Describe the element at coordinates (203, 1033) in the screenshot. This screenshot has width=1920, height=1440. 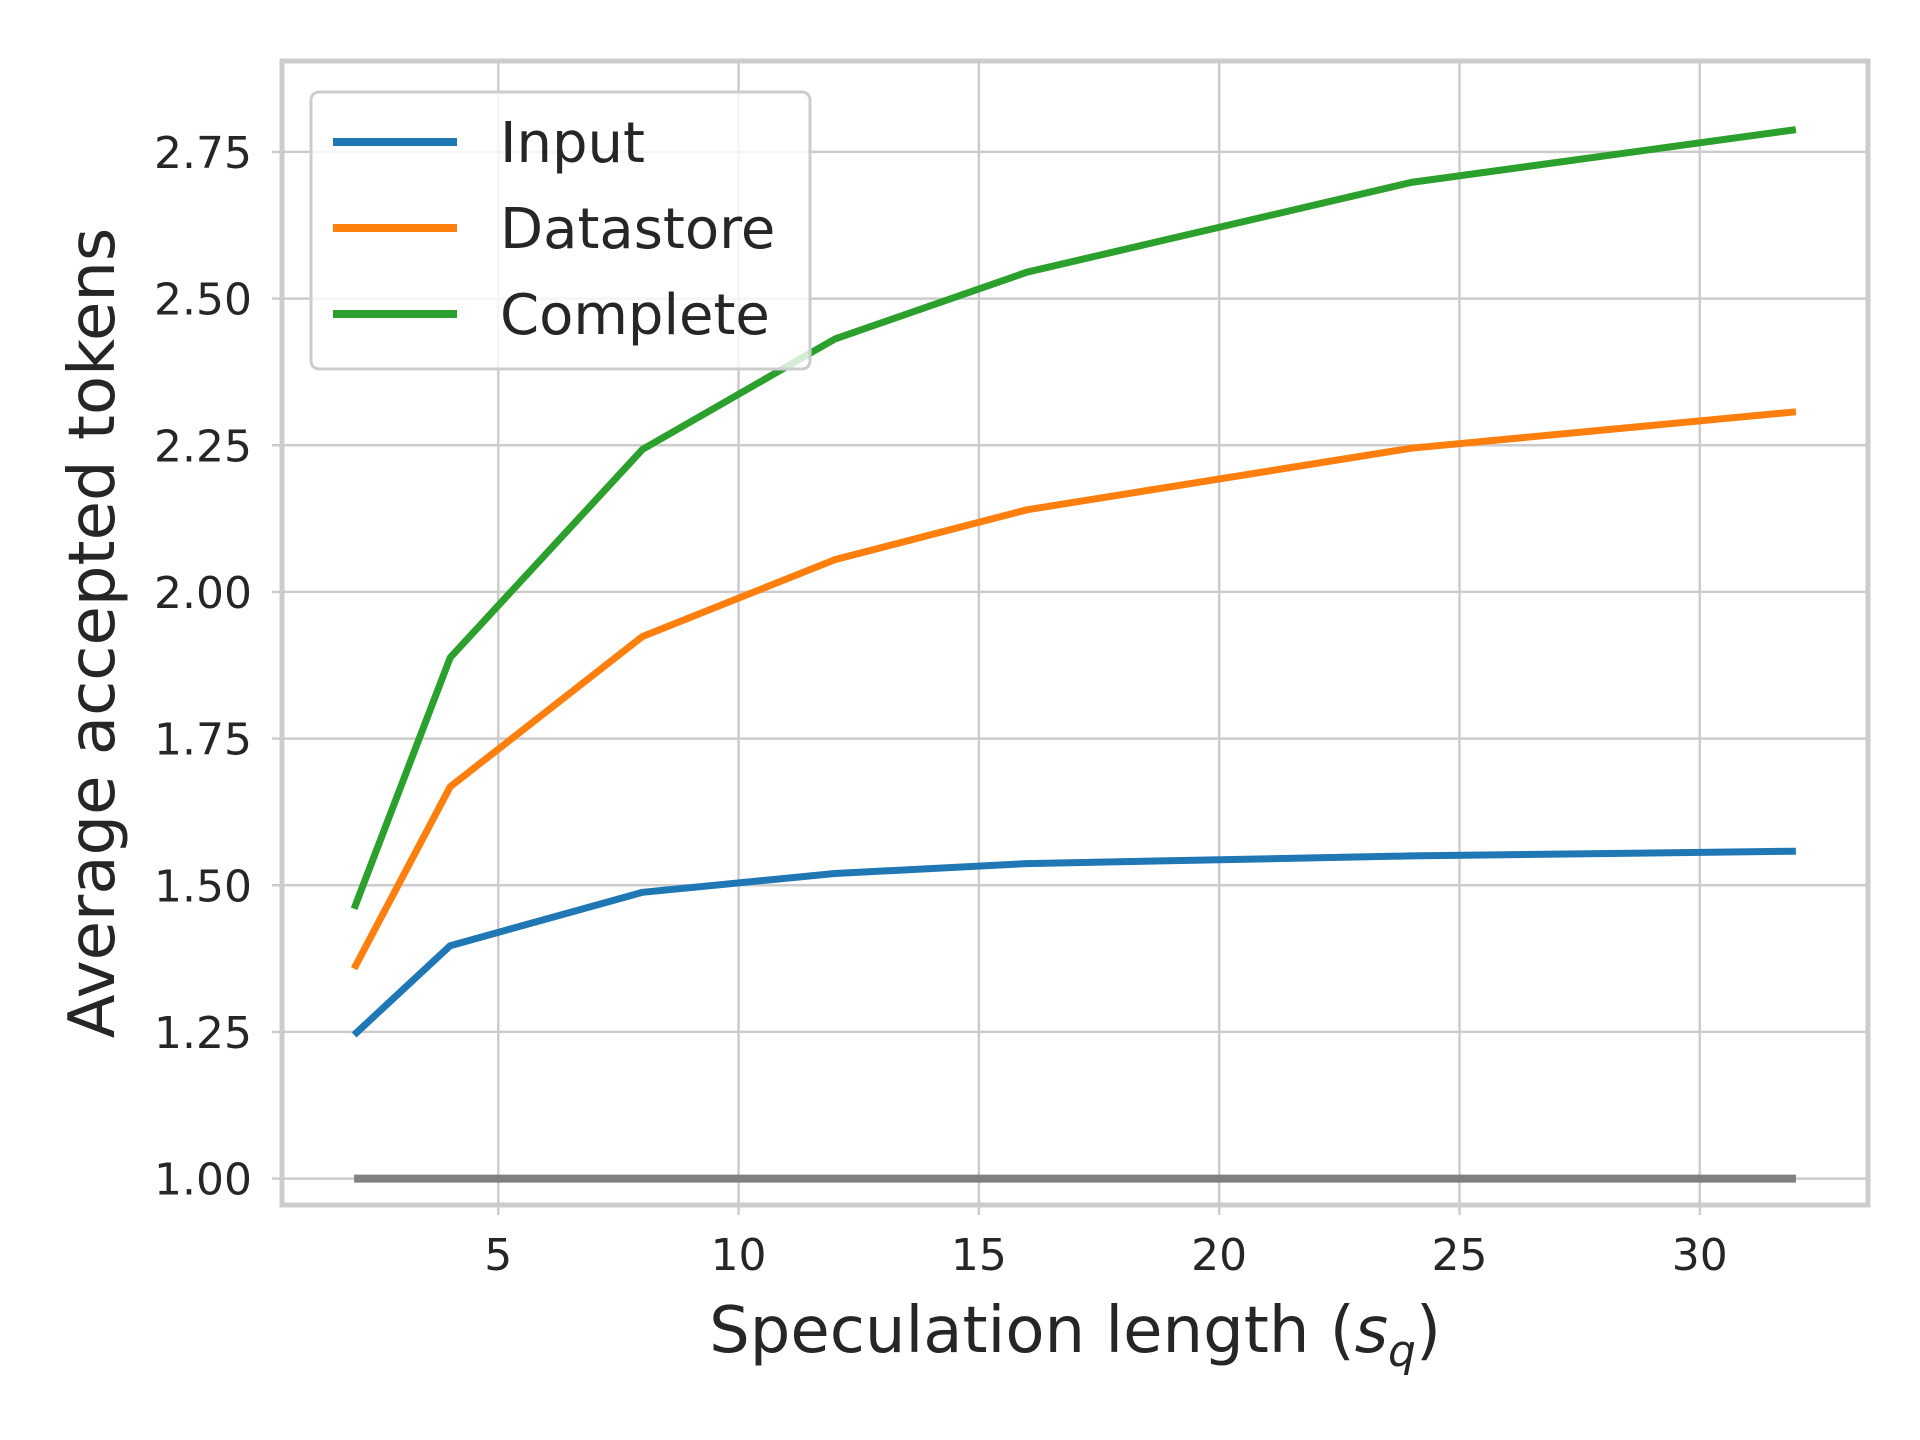
I see `y-tick-label: 1.25` at that location.